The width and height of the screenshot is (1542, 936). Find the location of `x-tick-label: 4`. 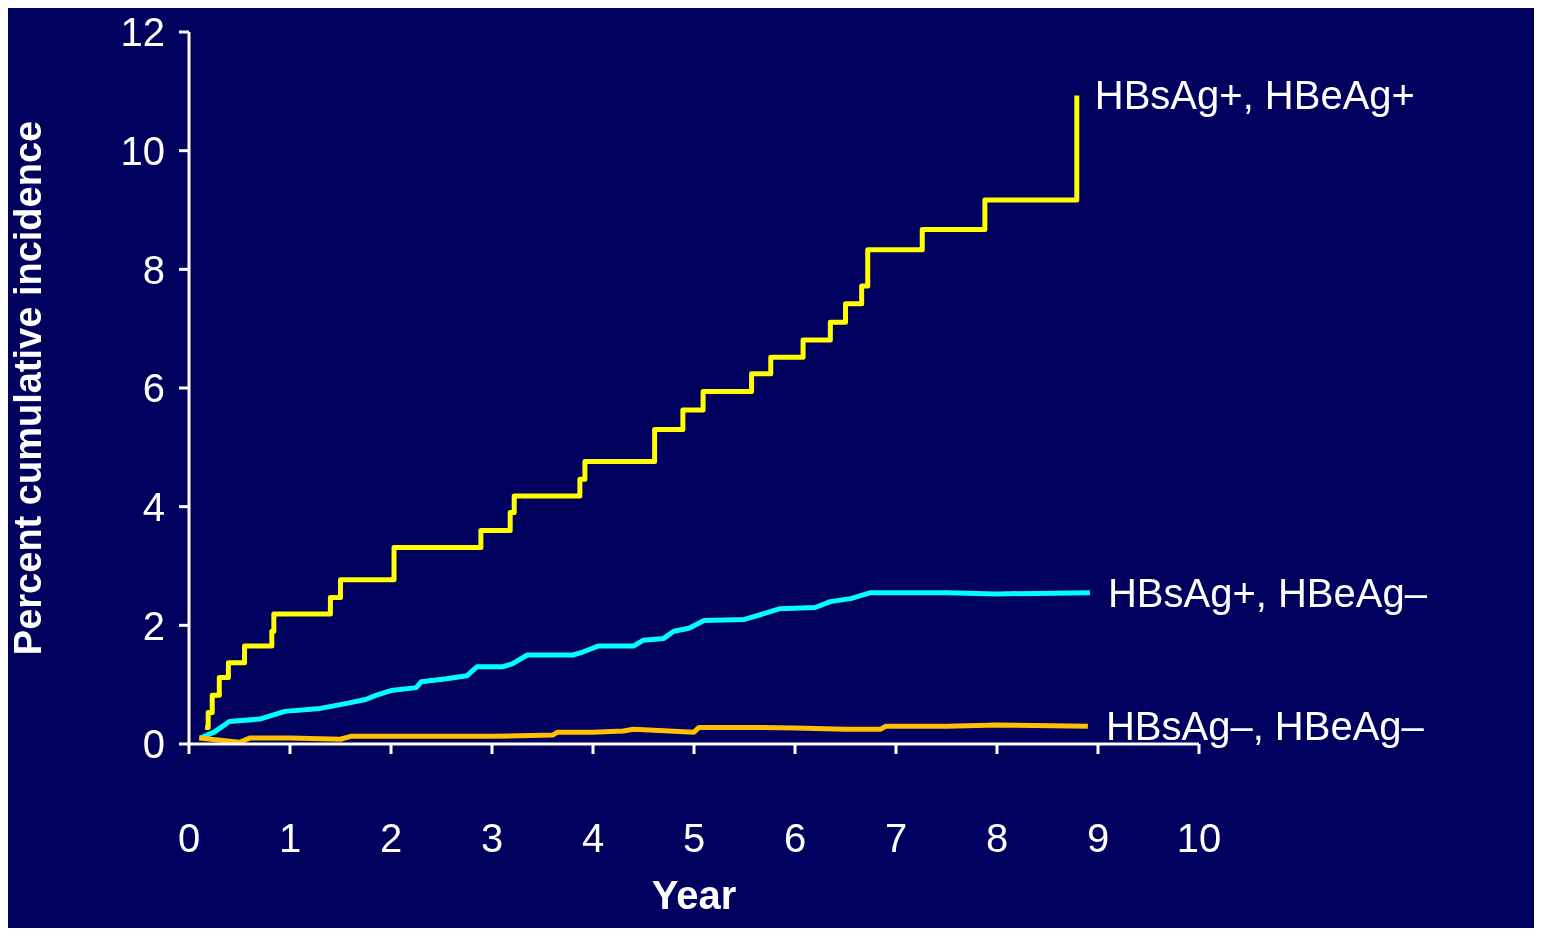

x-tick-label: 4 is located at coordinates (593, 838).